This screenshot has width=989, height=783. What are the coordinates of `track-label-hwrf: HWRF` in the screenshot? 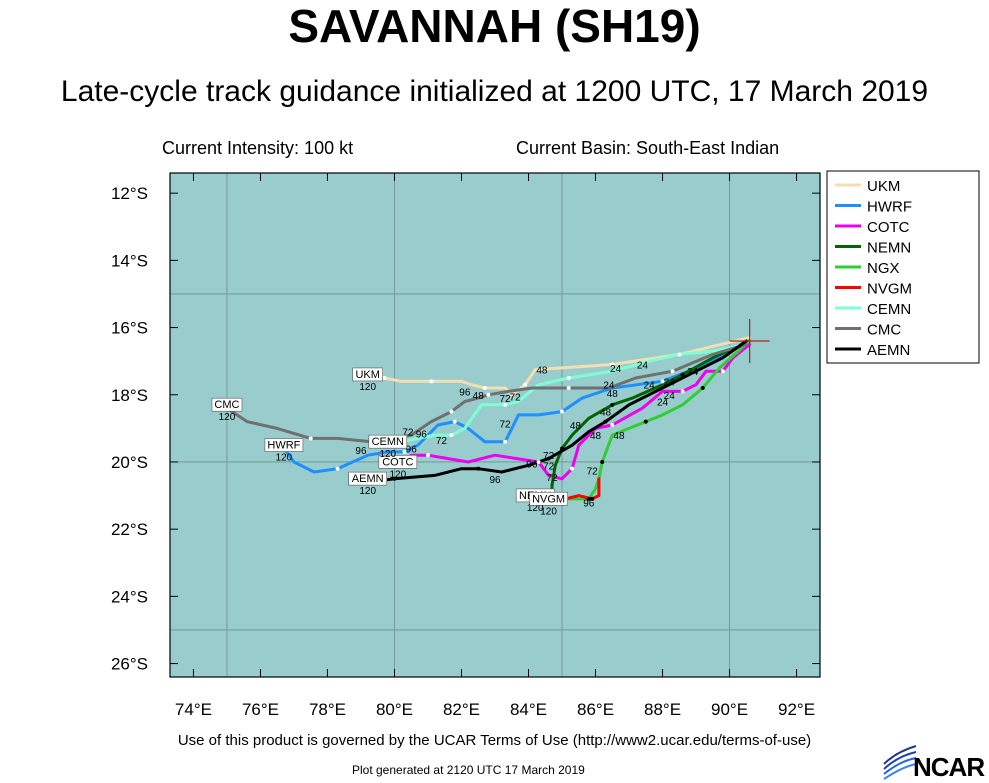 It's located at (283, 446).